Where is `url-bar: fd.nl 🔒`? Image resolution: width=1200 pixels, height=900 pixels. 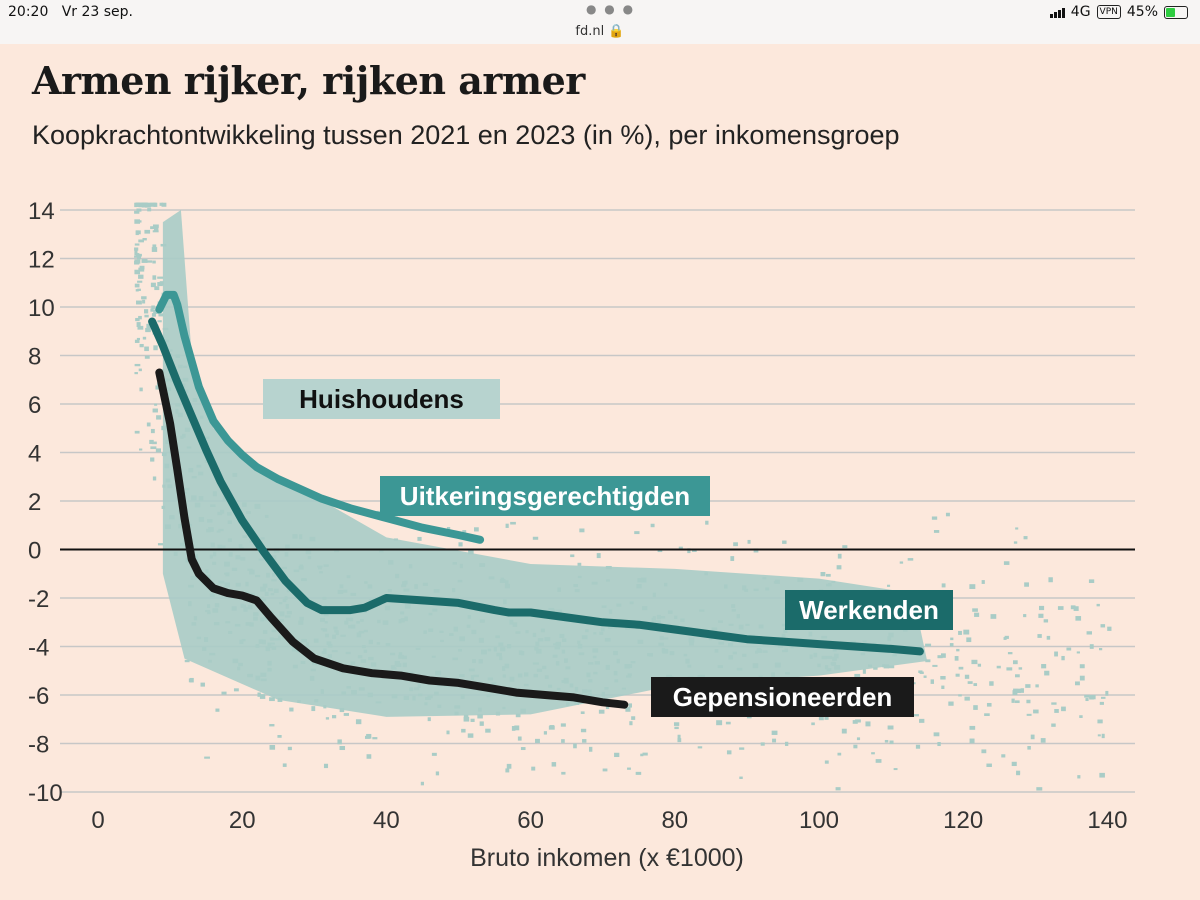 url-bar: fd.nl 🔒 is located at coordinates (600, 31).